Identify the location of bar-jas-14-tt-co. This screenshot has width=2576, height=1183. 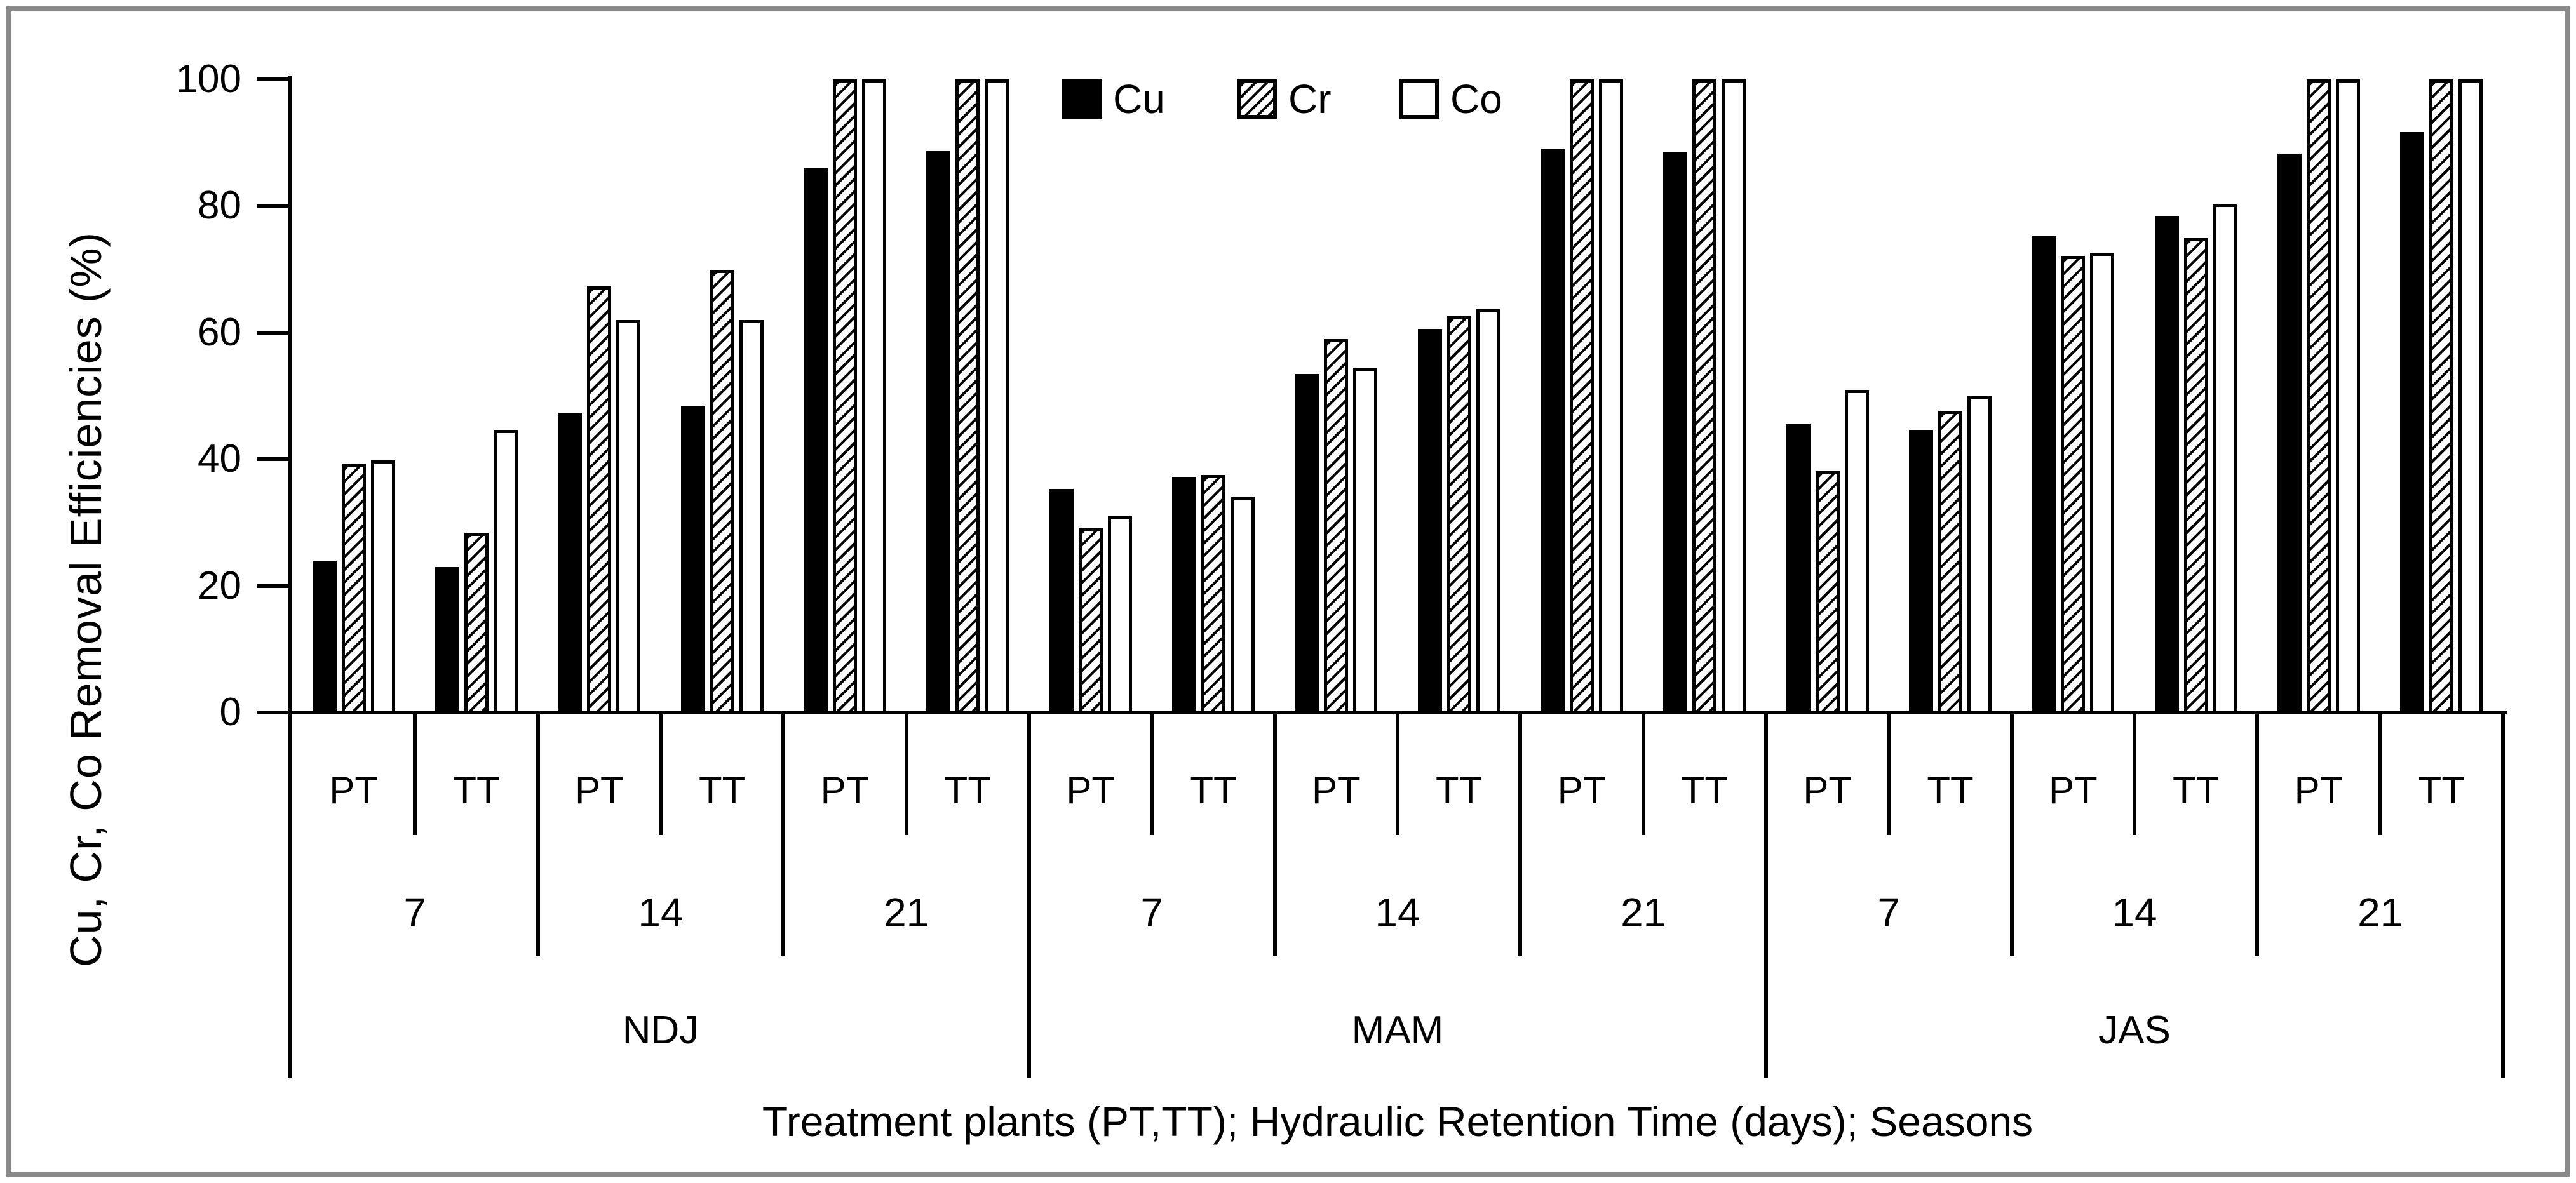
(2225, 459).